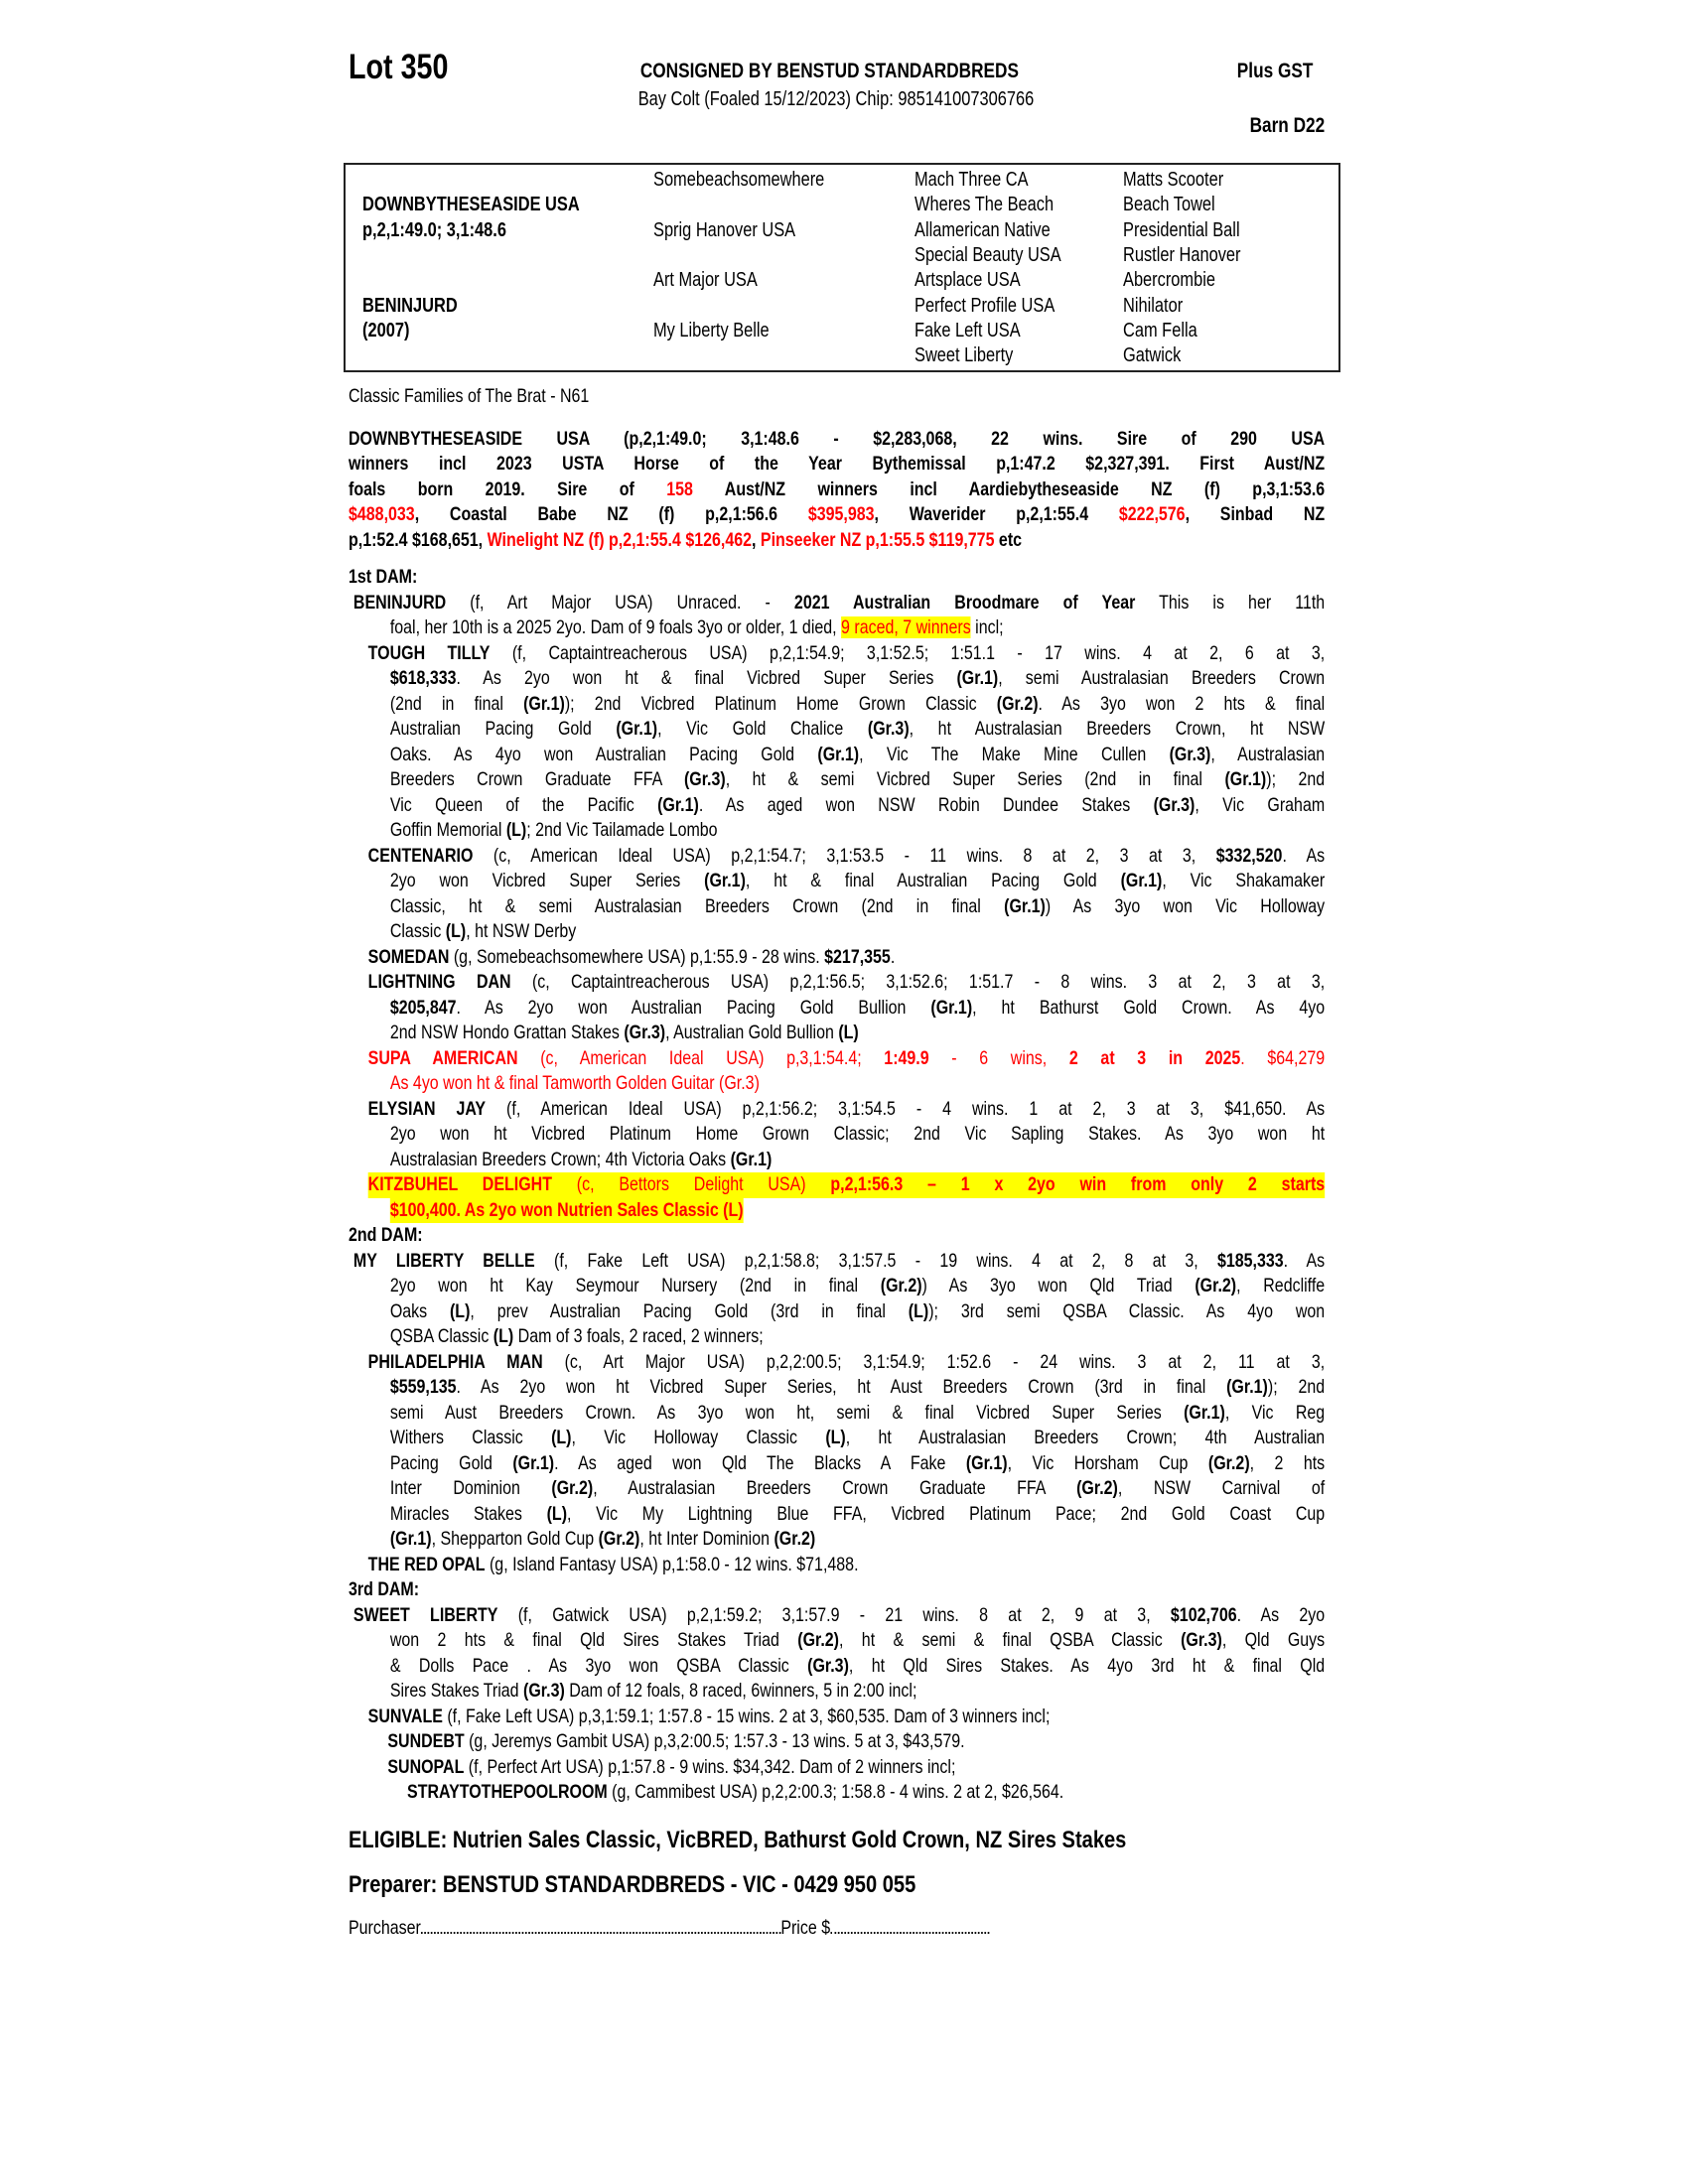 This screenshot has height=2184, width=1688. What do you see at coordinates (417, 931) in the screenshot?
I see `text-run: Classic` at bounding box center [417, 931].